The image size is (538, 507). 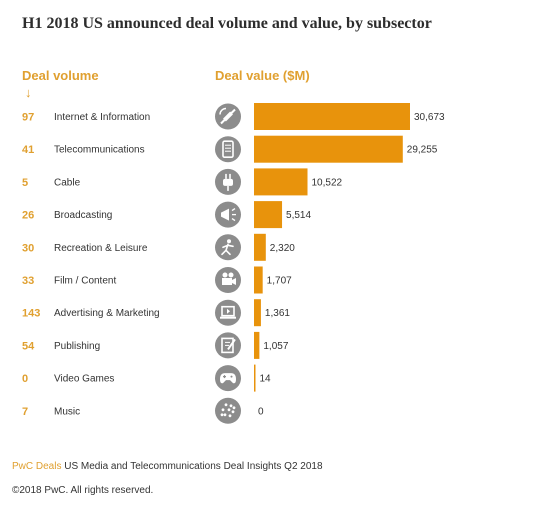 What do you see at coordinates (85, 281) in the screenshot?
I see `category-label: Film / Content` at bounding box center [85, 281].